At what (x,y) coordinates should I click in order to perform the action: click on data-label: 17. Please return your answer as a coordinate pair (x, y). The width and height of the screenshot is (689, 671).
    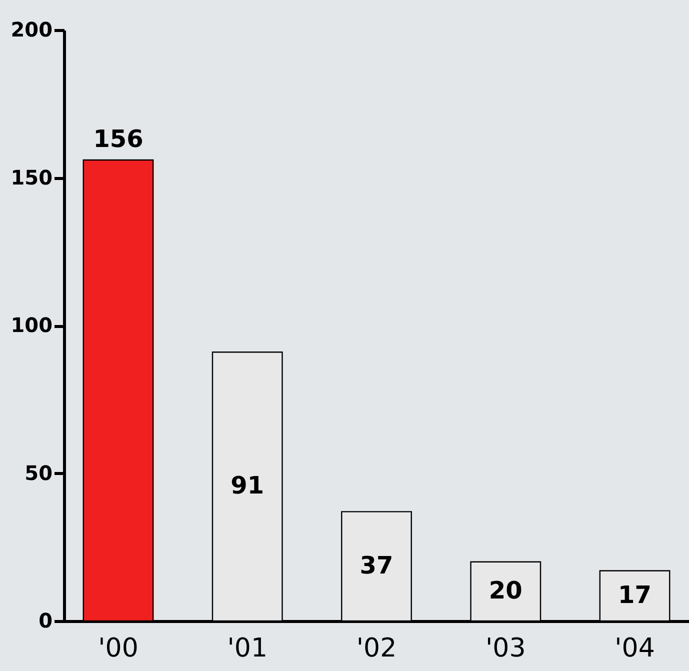
    Looking at the image, I should click on (635, 594).